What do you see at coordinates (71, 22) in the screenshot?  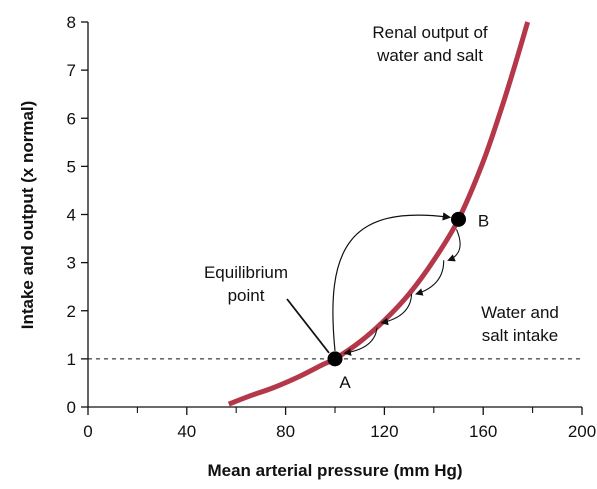 I see `y-tick-label: 8` at bounding box center [71, 22].